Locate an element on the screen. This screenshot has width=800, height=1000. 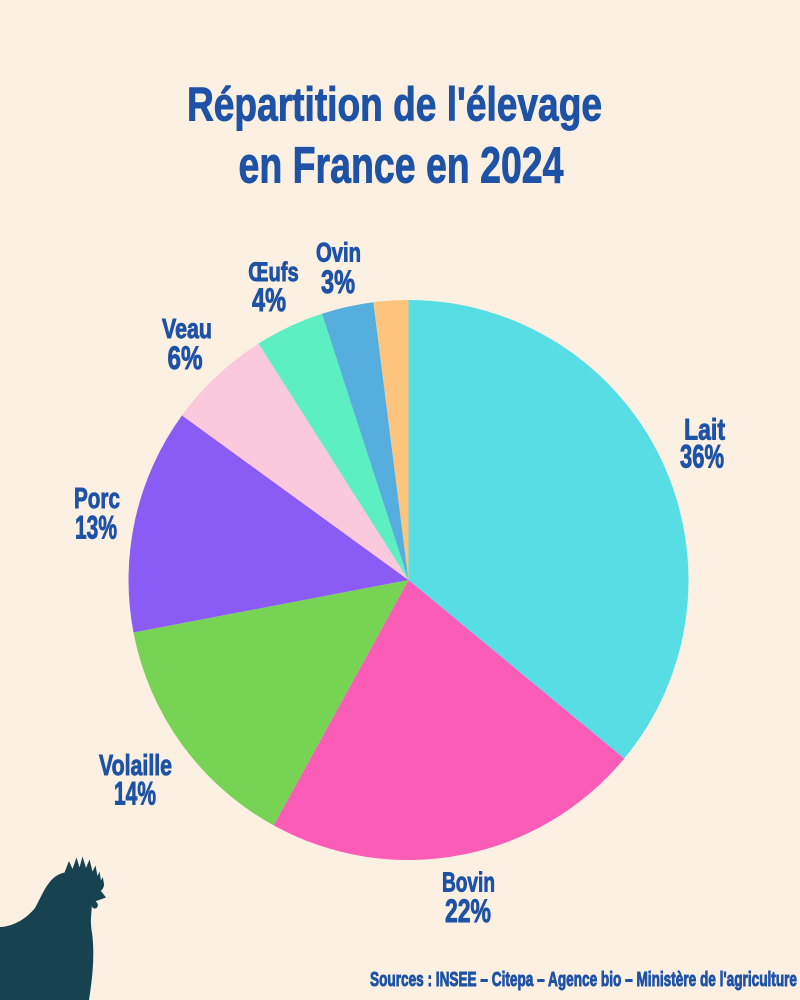
svg-text: Lait is located at coordinates (704, 430).